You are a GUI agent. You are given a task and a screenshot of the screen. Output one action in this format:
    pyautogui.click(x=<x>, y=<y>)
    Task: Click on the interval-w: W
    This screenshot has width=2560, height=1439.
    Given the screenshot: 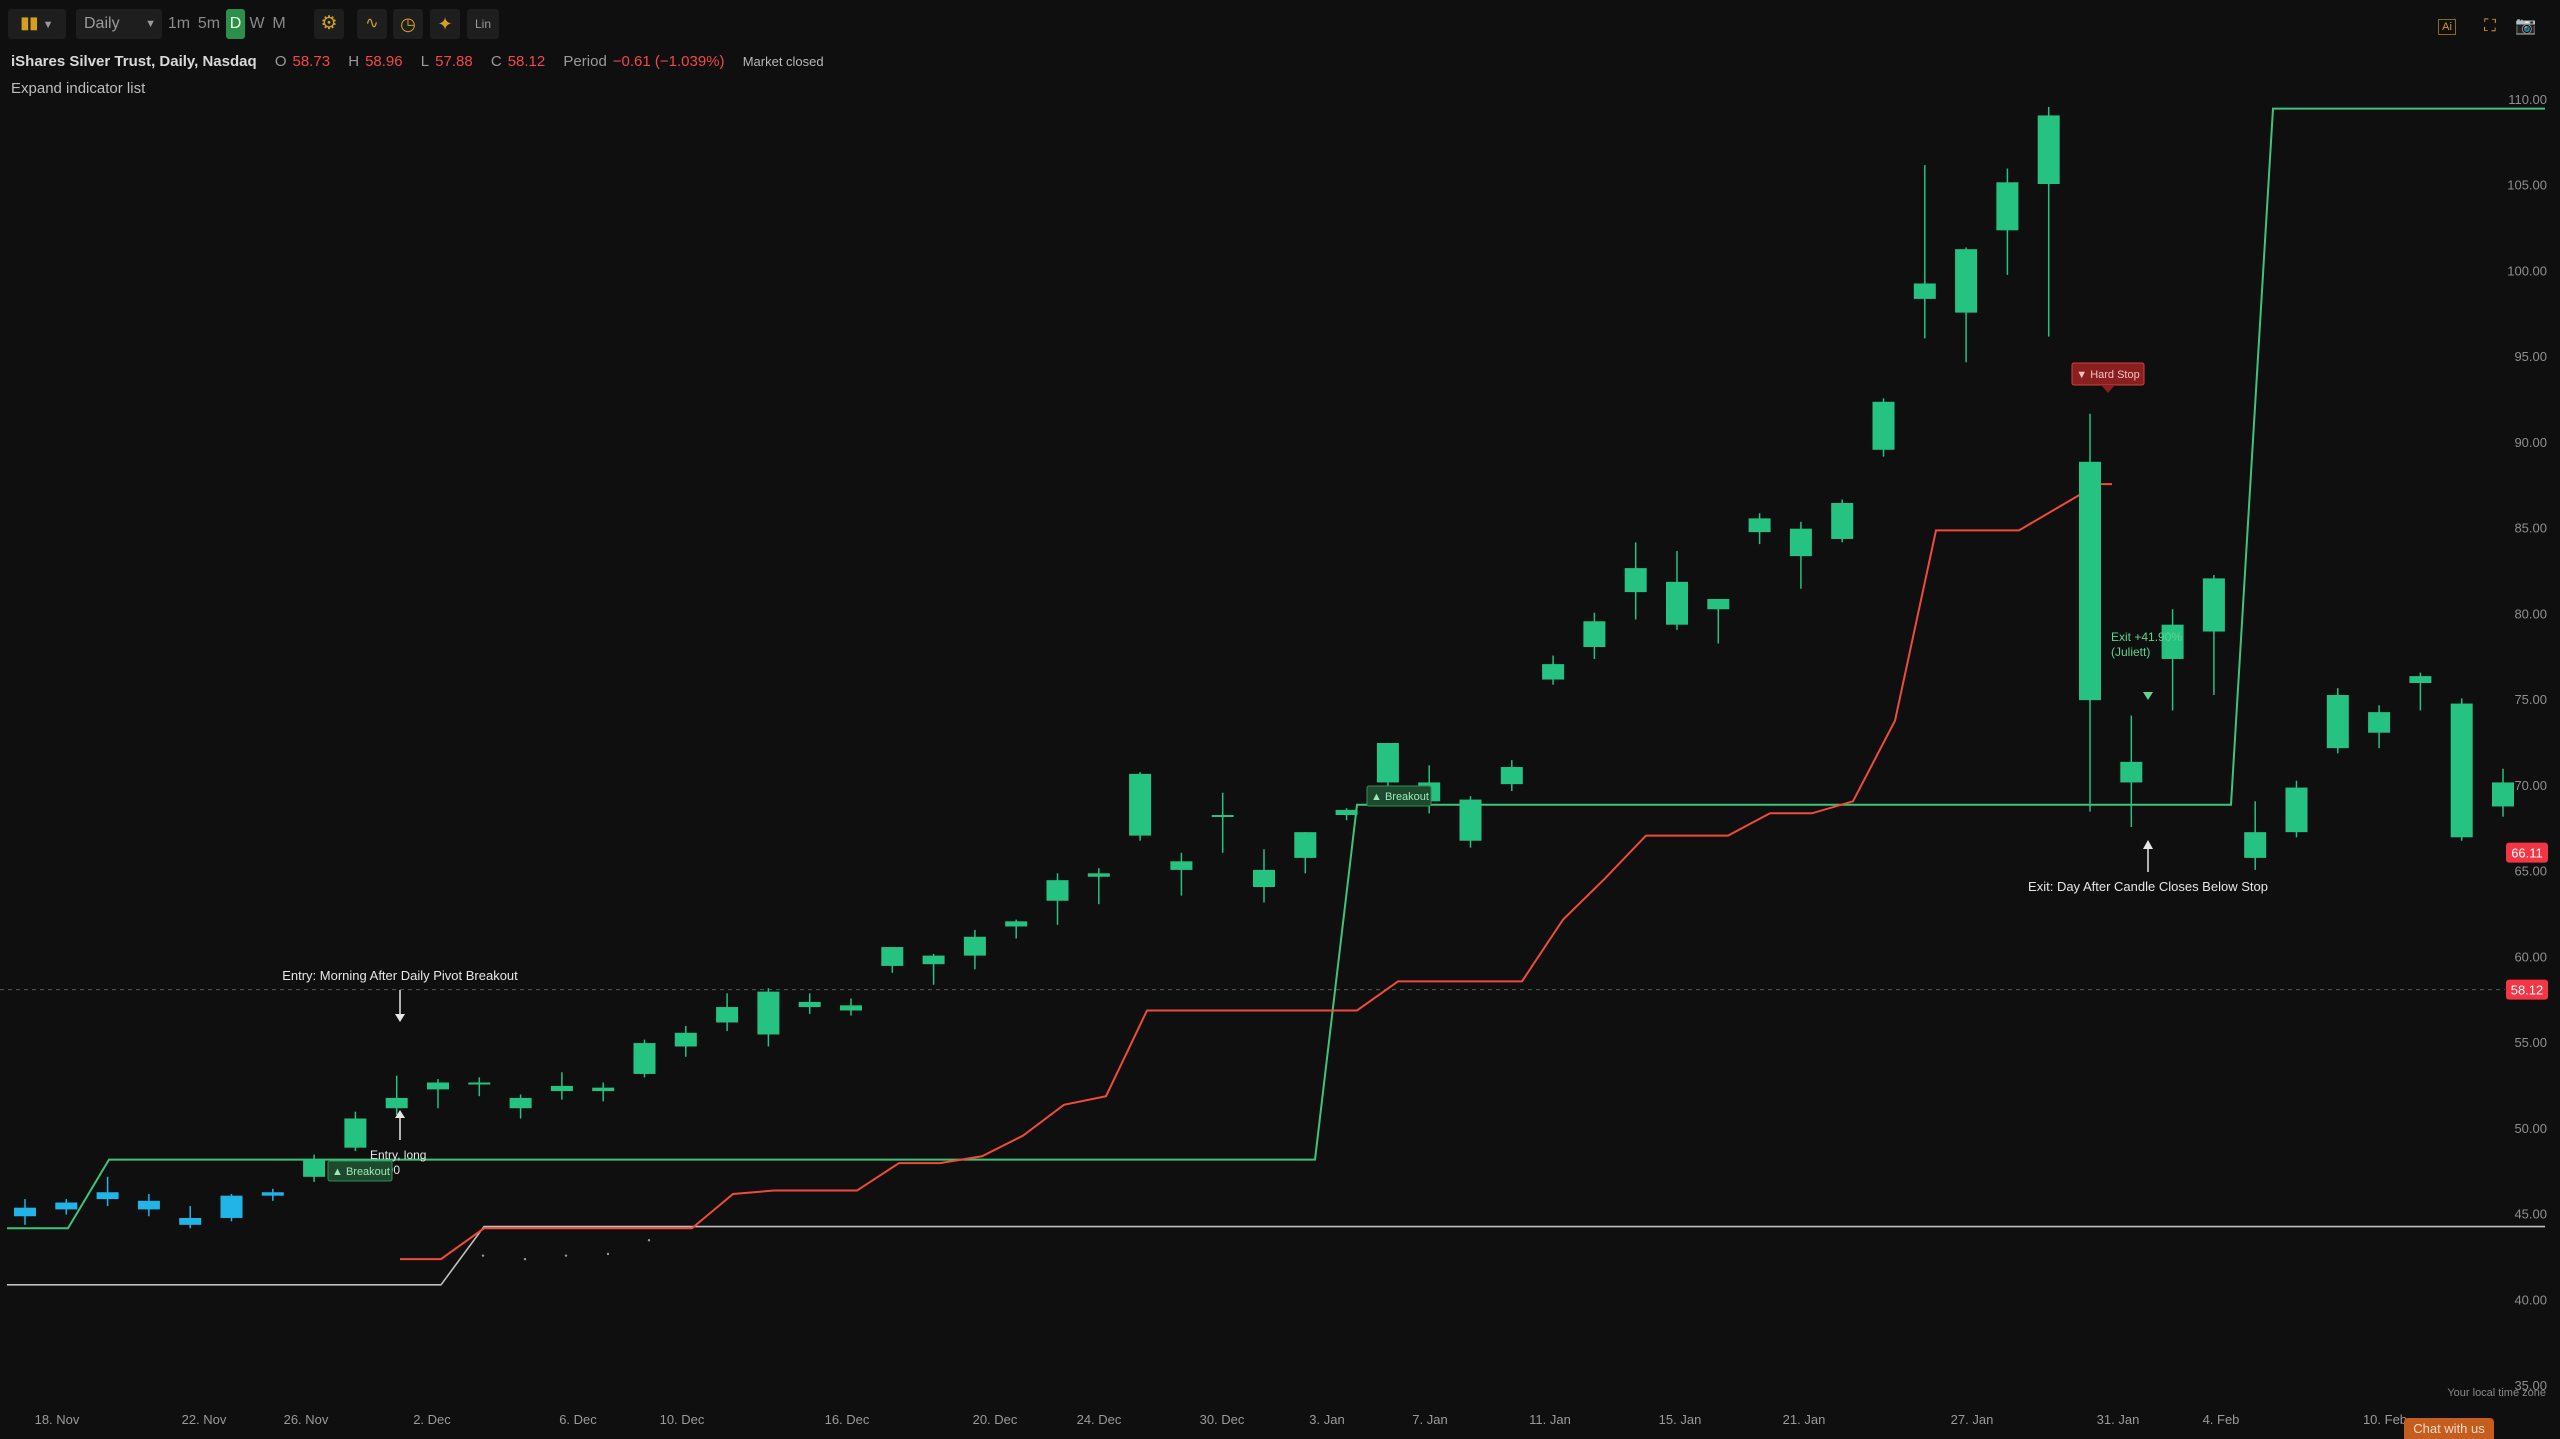 What is the action you would take?
    pyautogui.click(x=257, y=23)
    